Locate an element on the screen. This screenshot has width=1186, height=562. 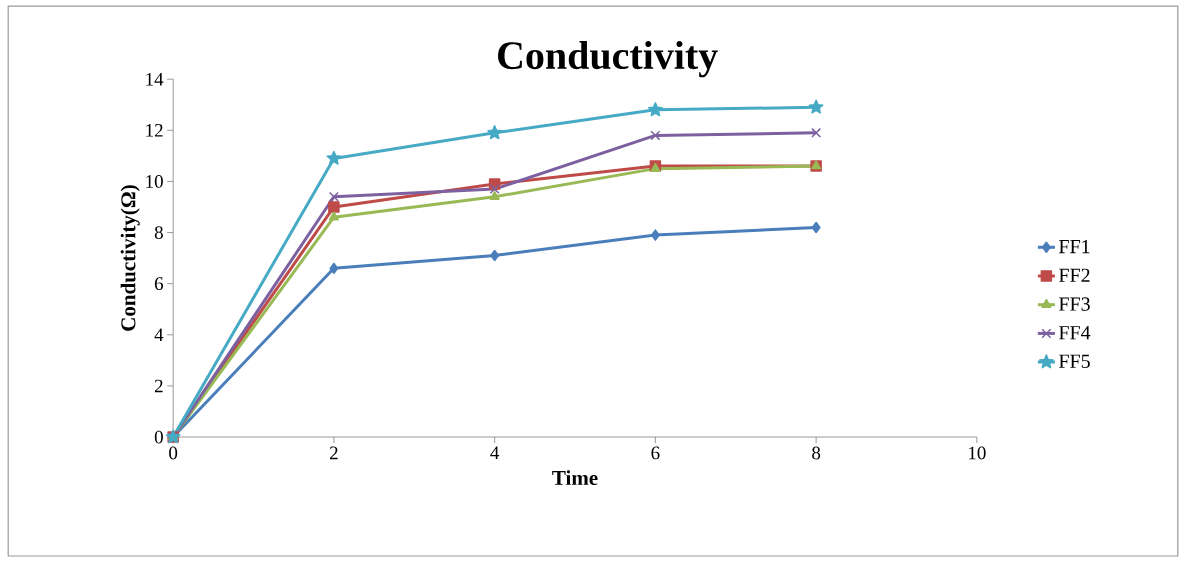
y-axis-title: Conductivity(Ω) is located at coordinates (130, 258).